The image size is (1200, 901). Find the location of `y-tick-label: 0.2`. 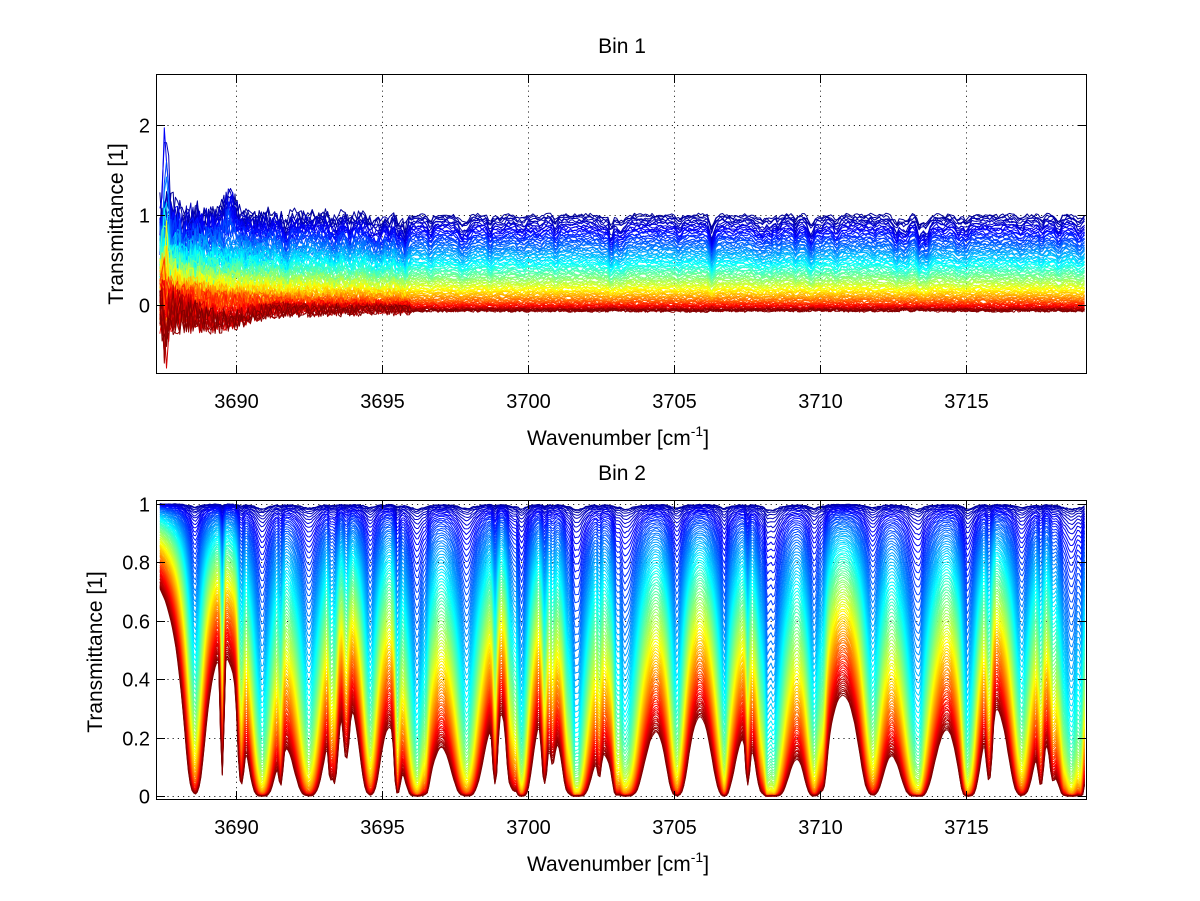

y-tick-label: 0.2 is located at coordinates (136, 740).